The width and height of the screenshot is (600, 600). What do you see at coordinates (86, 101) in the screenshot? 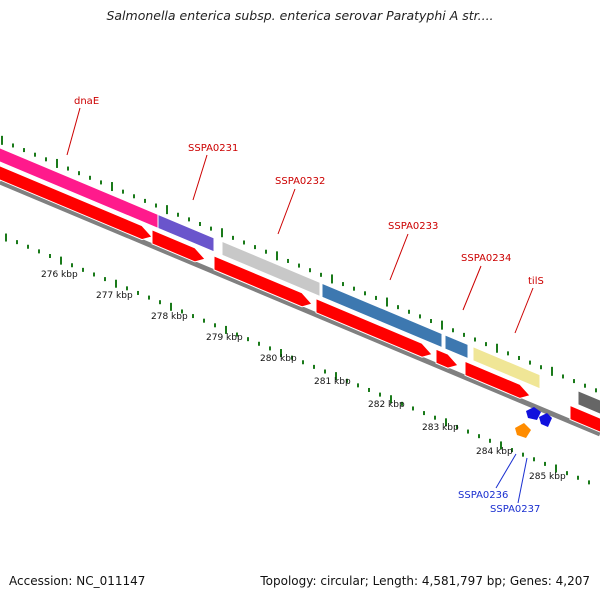
I see `gene-label-dnaE: dnaE` at bounding box center [86, 101].